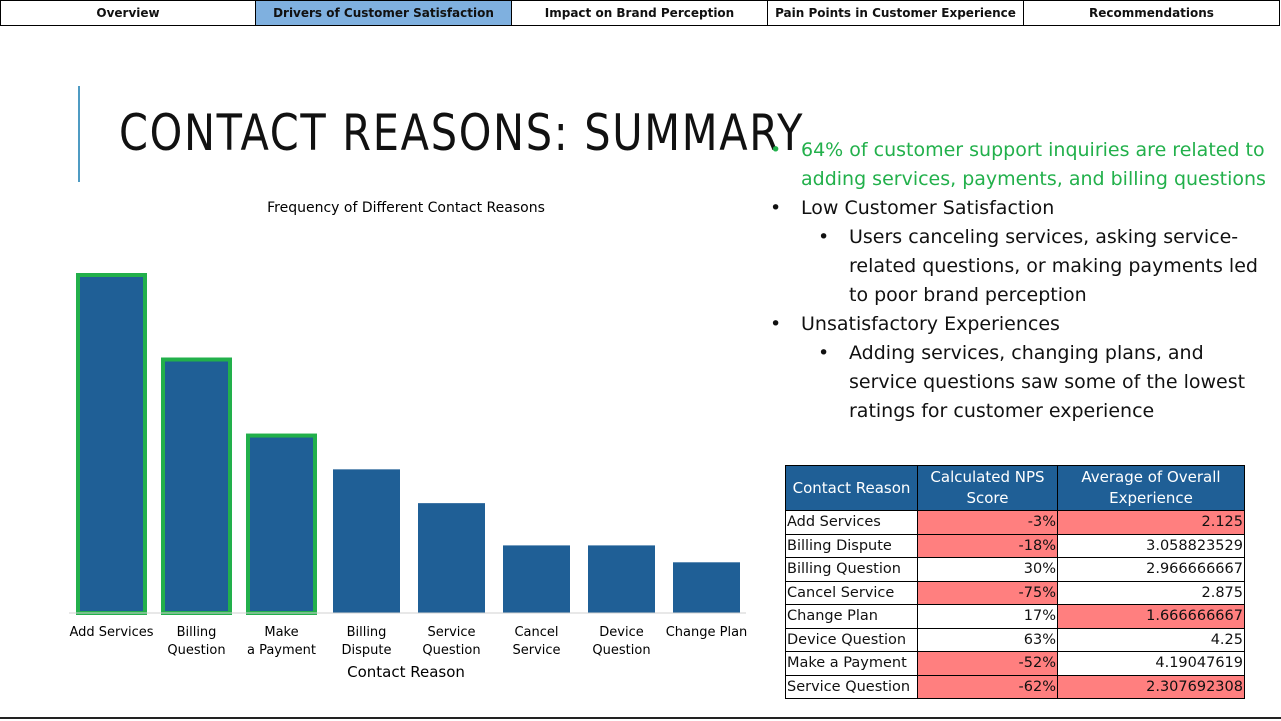  What do you see at coordinates (987, 569) in the screenshot?
I see `cell-nps-score: 30%` at bounding box center [987, 569].